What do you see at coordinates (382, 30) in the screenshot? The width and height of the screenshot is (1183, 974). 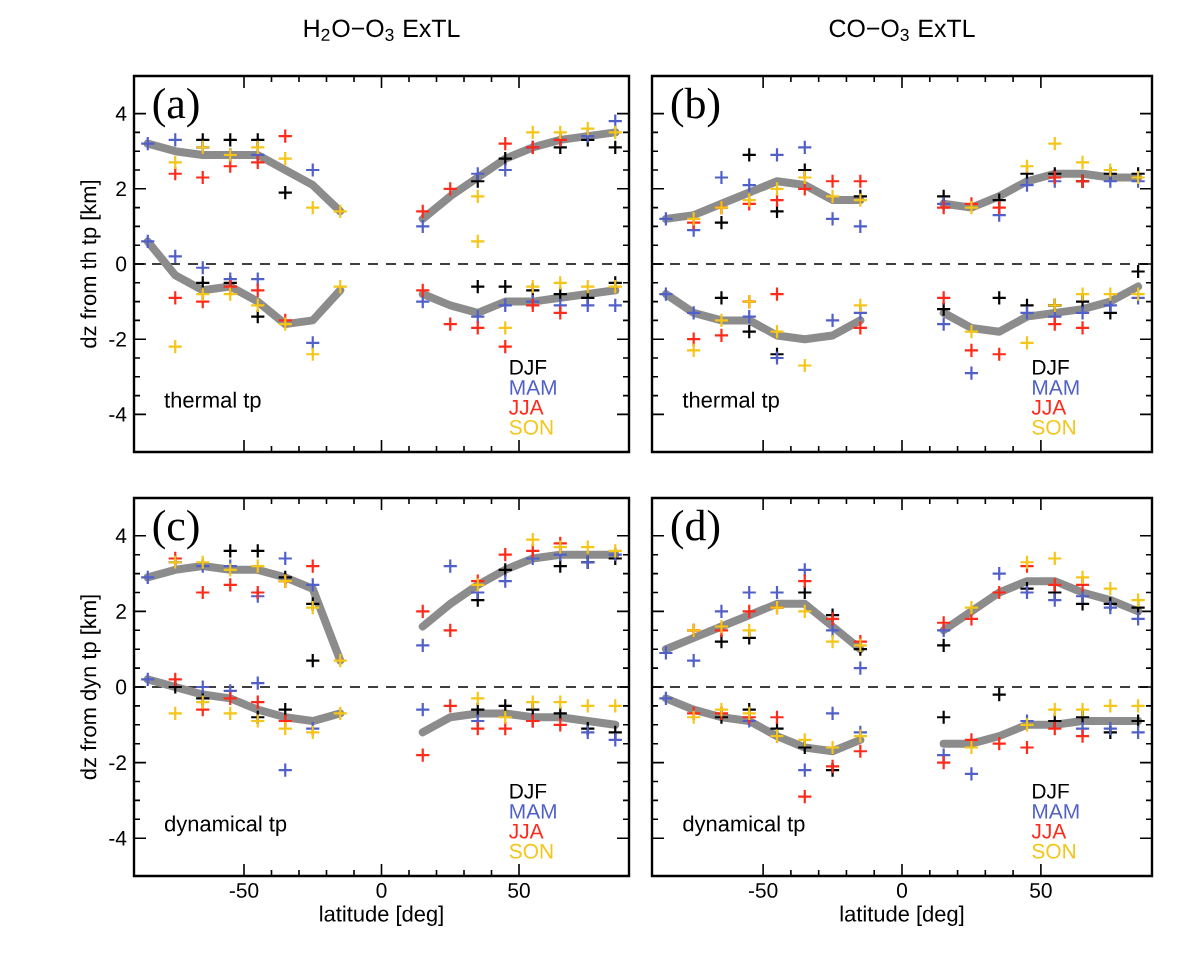 I see `chart-title: H$_{2}$O−O$_{3}$ ExTL` at bounding box center [382, 30].